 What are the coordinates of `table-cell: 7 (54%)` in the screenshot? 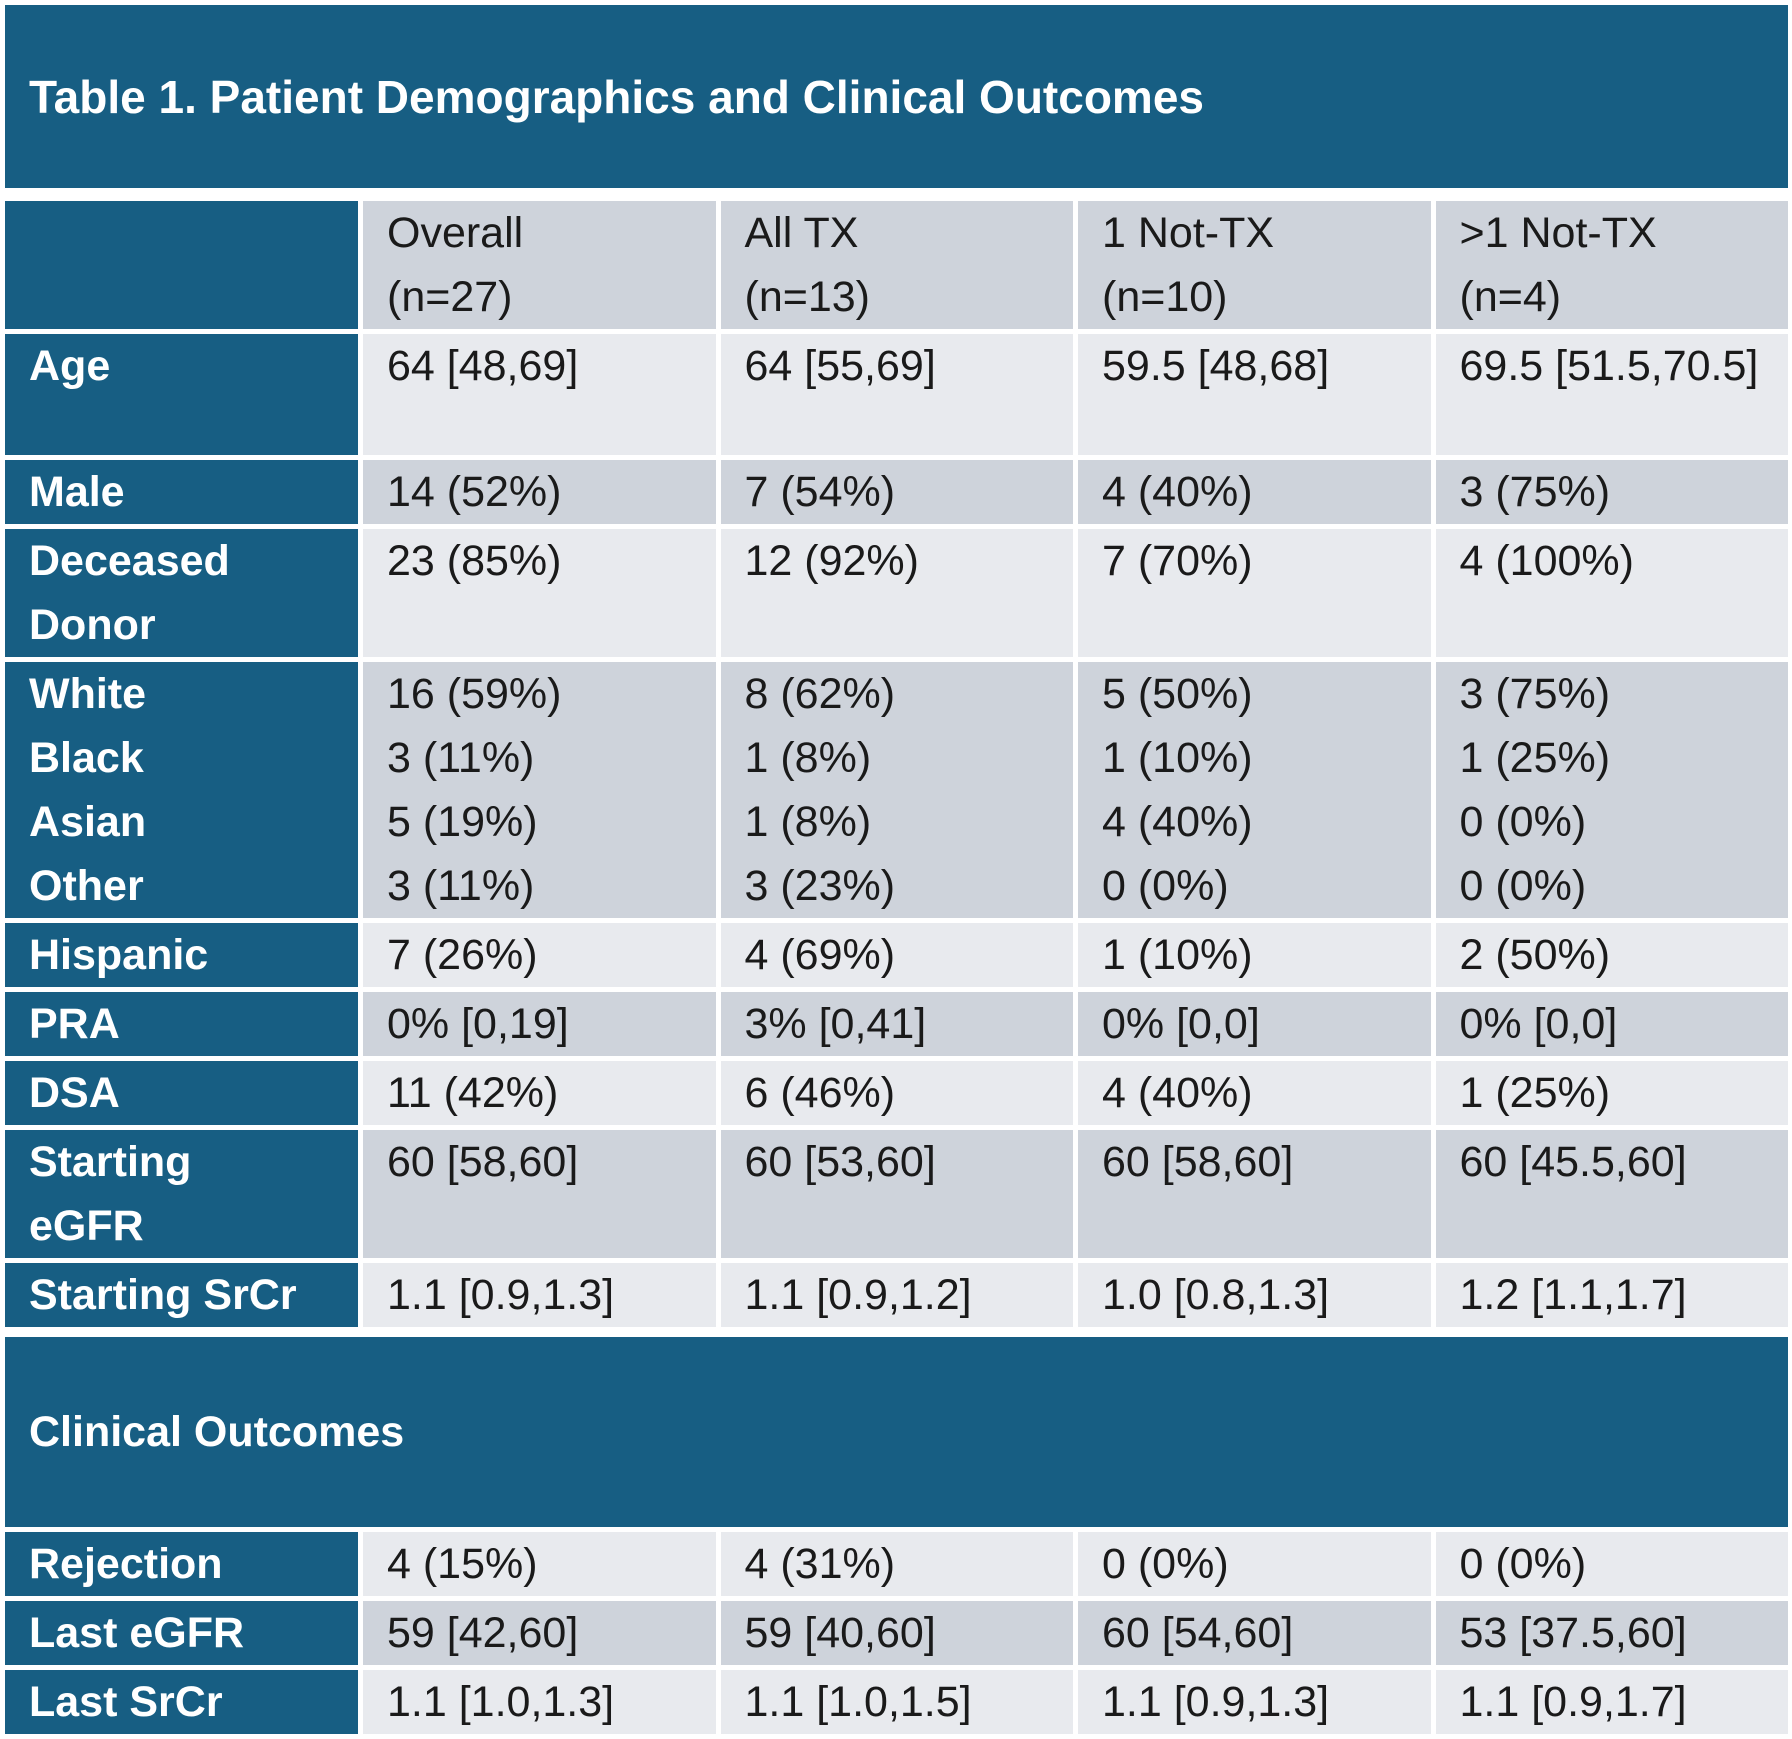 It's located at (896, 492).